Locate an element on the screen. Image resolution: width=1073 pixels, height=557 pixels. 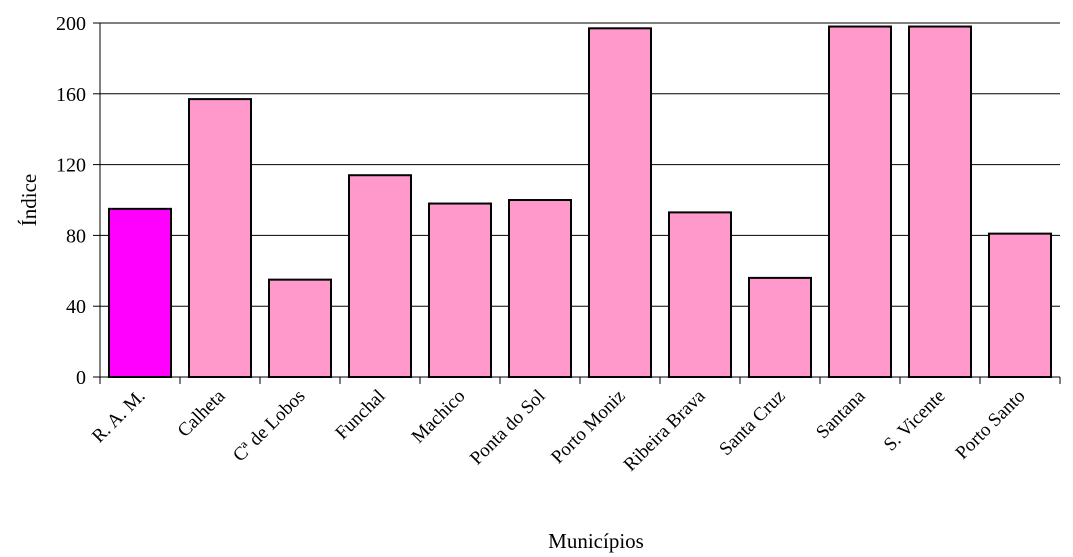
y-tick-label: 0 is located at coordinates (81, 378).